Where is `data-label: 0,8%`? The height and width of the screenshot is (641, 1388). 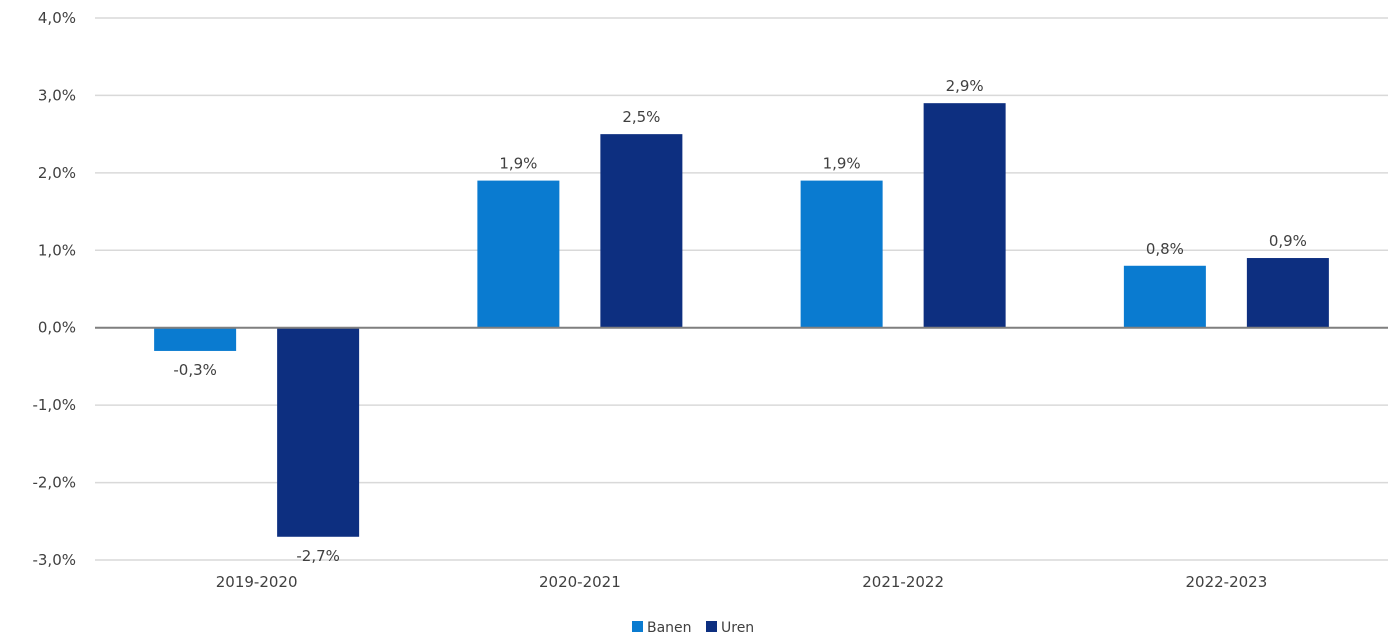 data-label: 0,8% is located at coordinates (1165, 249).